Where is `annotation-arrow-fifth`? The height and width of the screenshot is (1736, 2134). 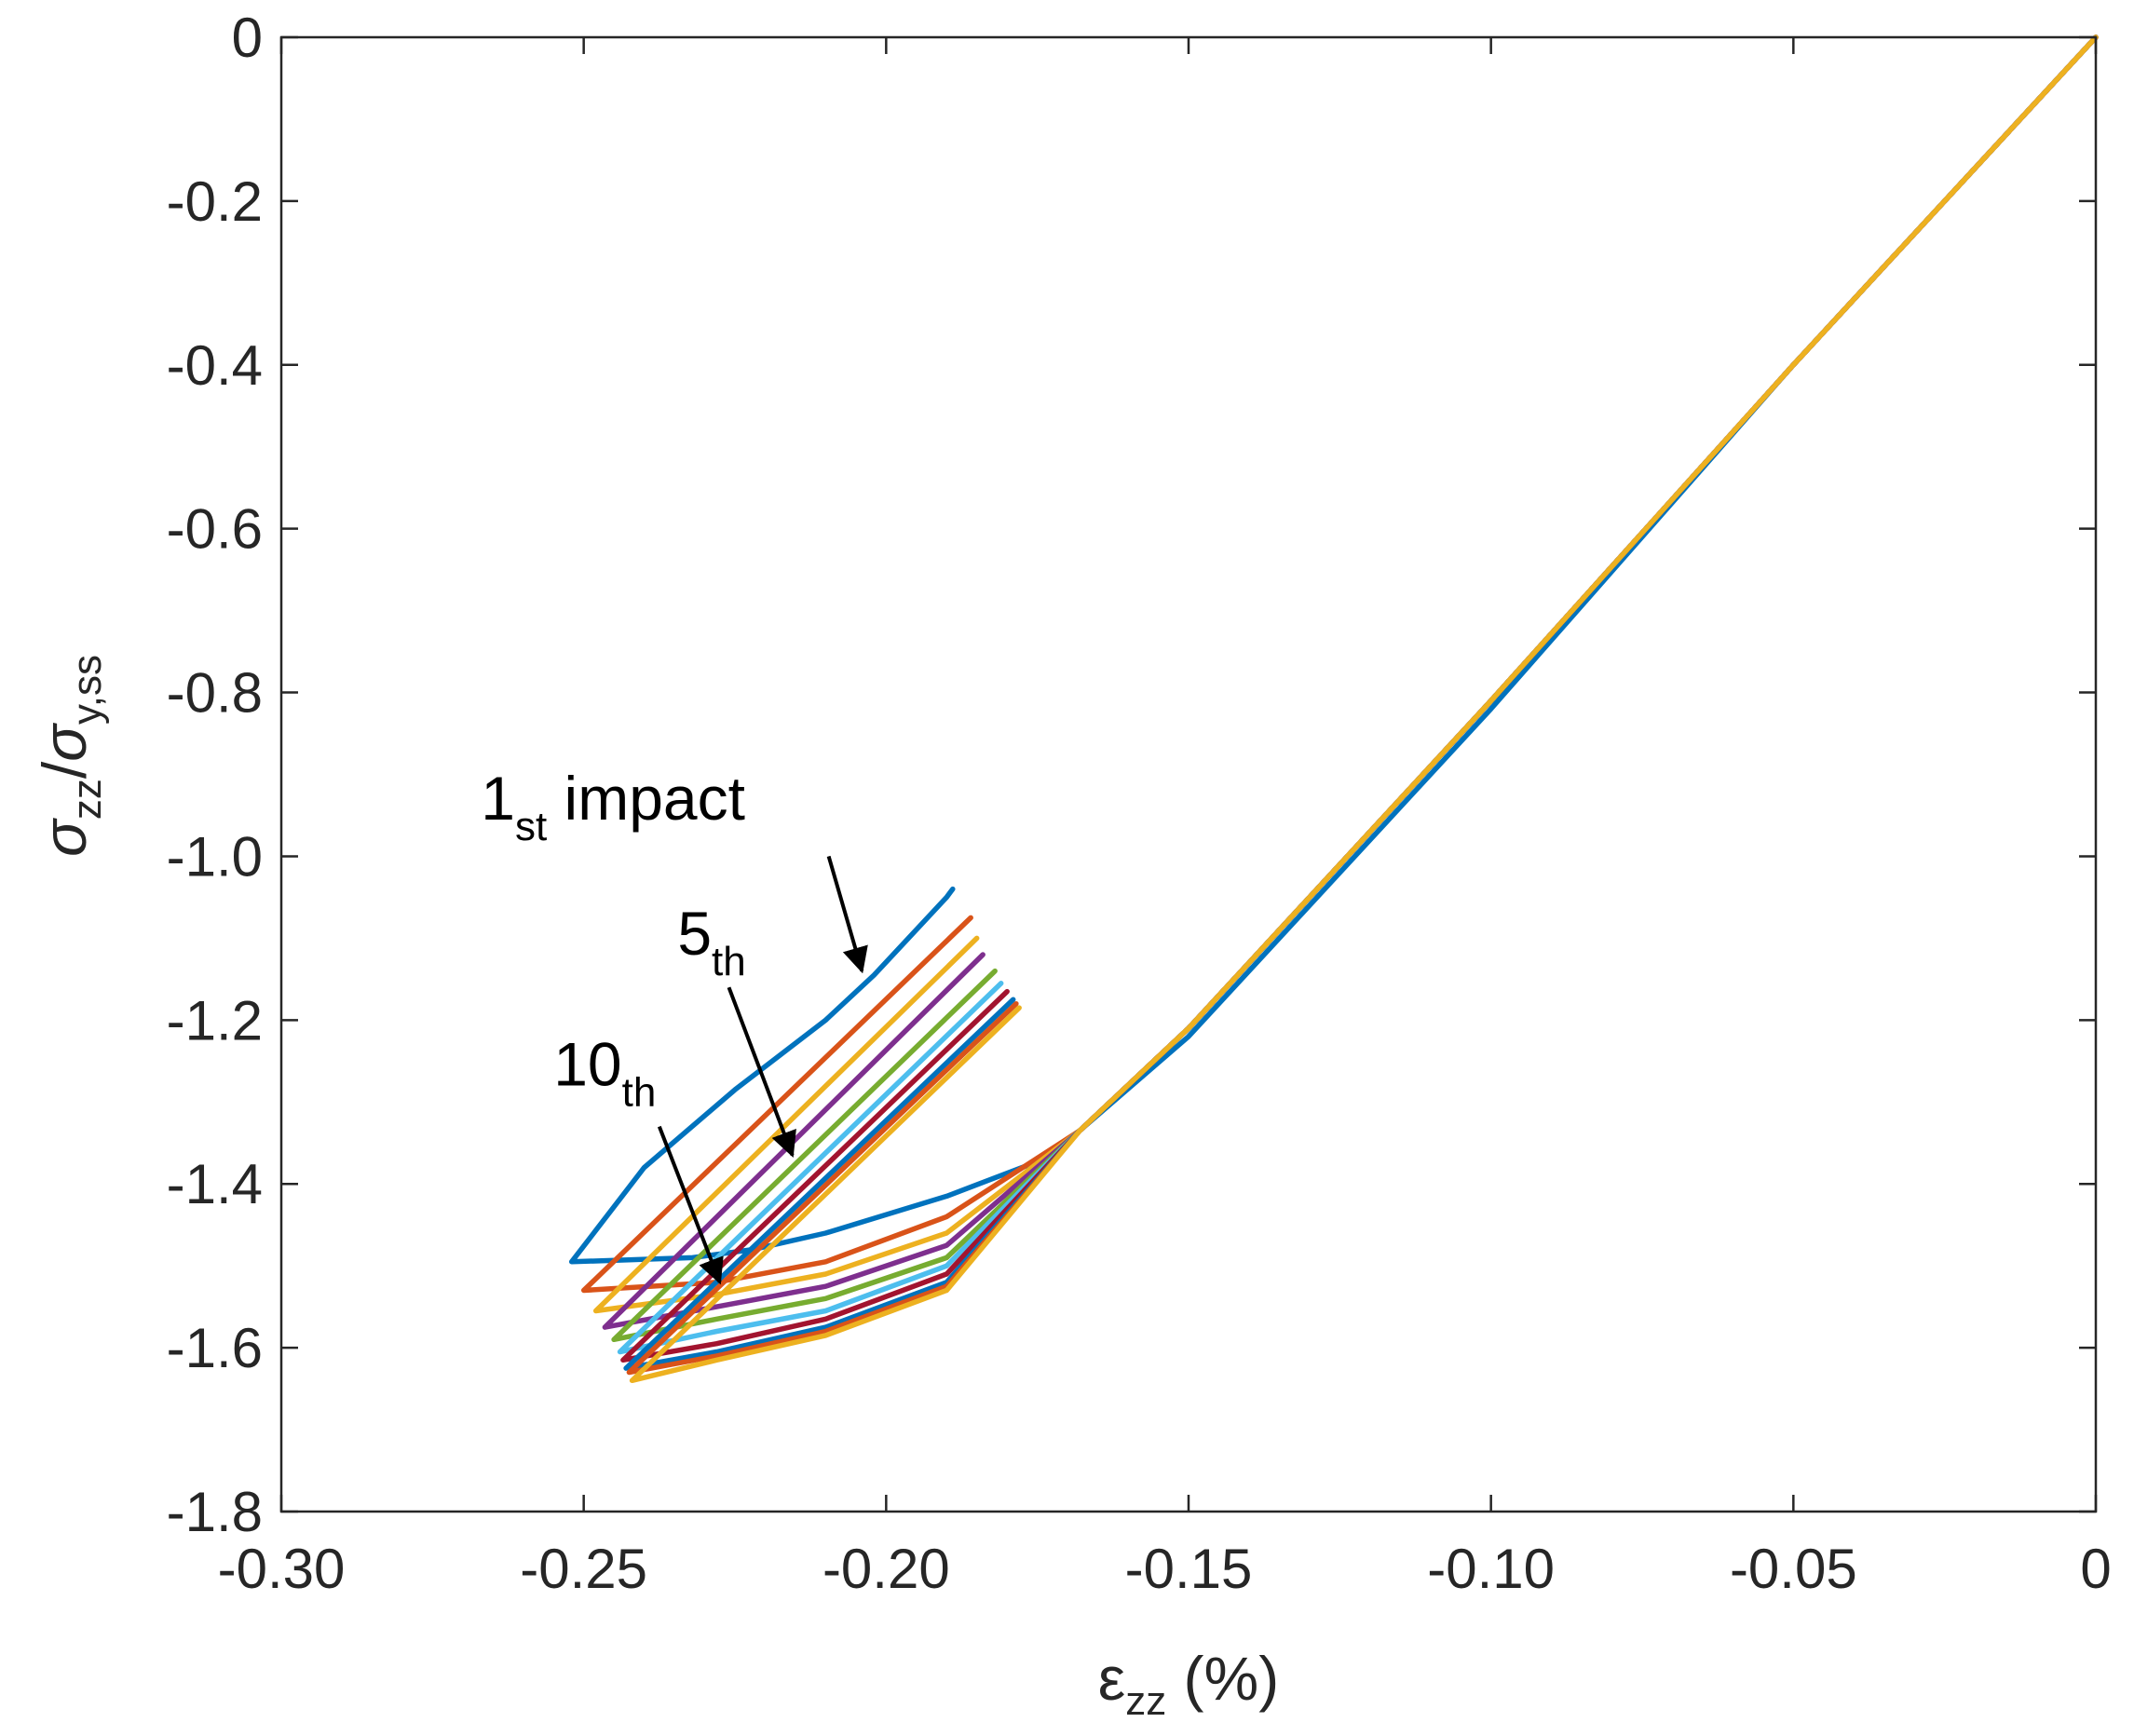 annotation-arrow-fifth is located at coordinates (761, 1072).